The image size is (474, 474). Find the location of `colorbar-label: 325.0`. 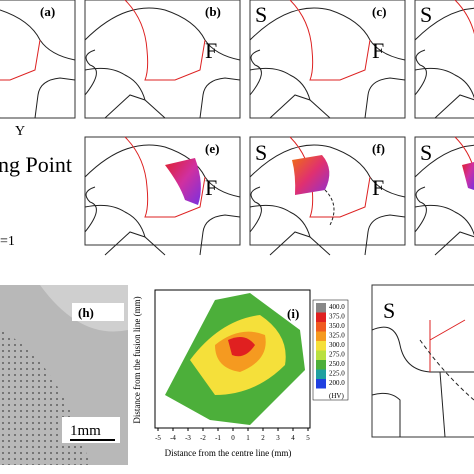

colorbar-label: 325.0 is located at coordinates (337, 336).